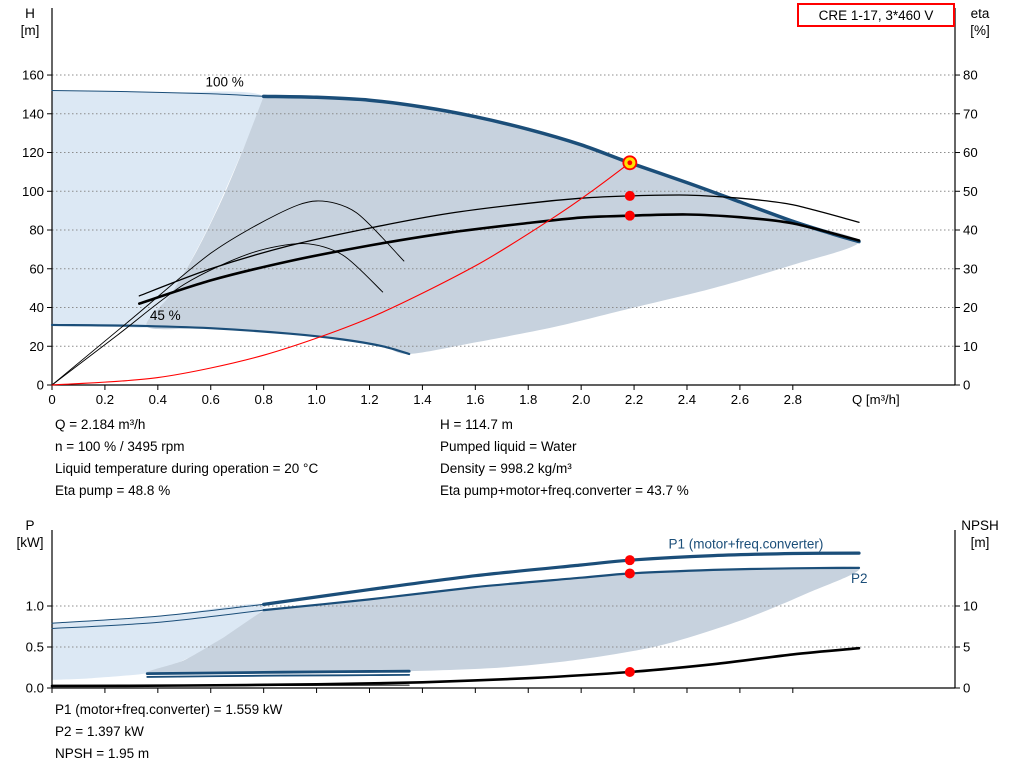 The height and width of the screenshot is (781, 1024). What do you see at coordinates (36, 268) in the screenshot?
I see `y-tick-left-label: 60` at bounding box center [36, 268].